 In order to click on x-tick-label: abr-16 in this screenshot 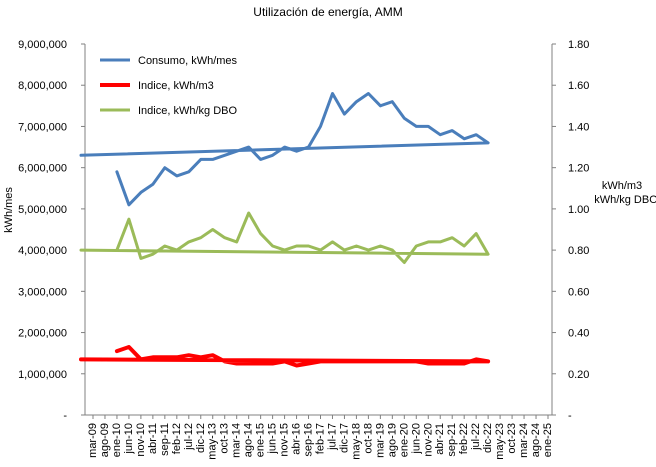, I will do `click(297, 439)`.